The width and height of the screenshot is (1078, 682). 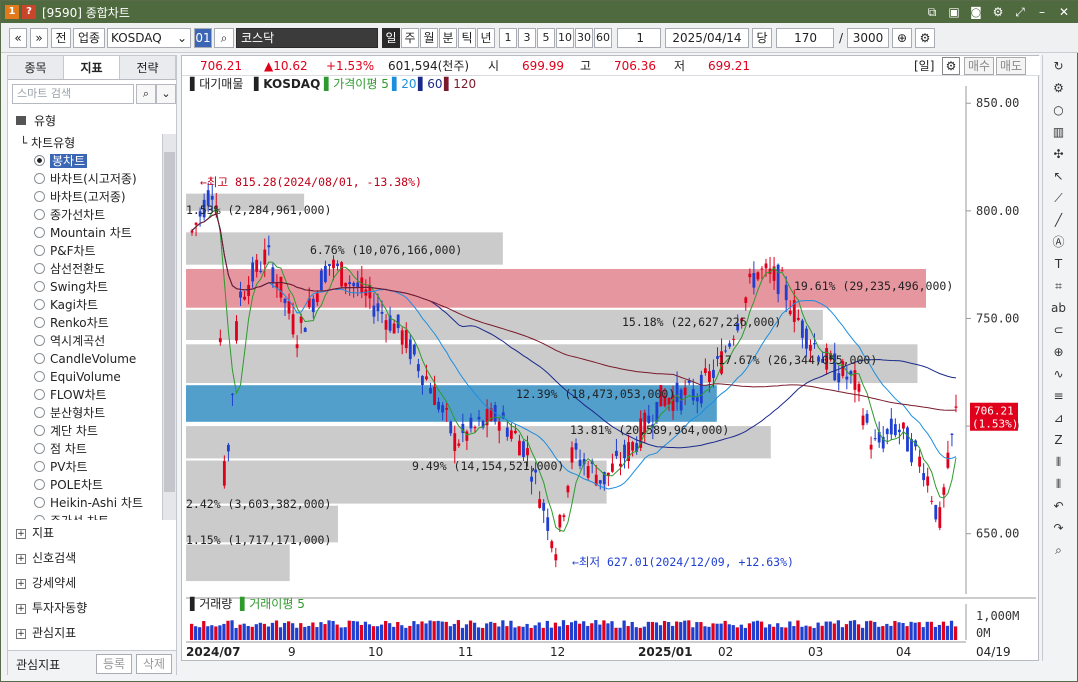 I want to click on circle-icon: ○, so click(x=1058, y=110).